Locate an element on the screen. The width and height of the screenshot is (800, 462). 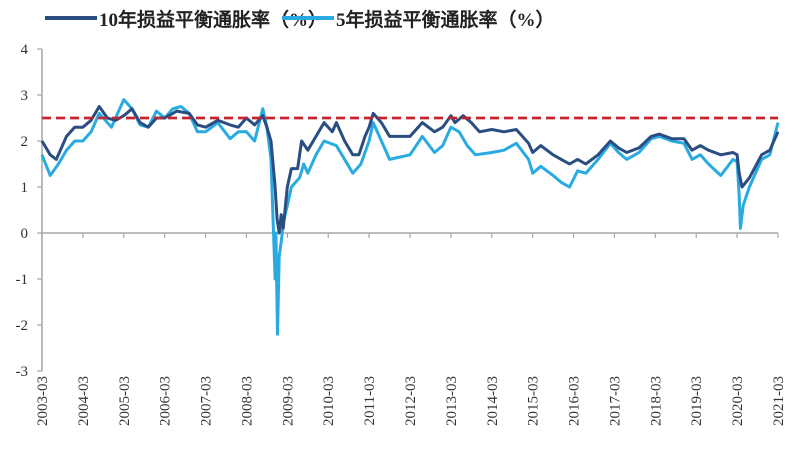
x-tick-label: 2006-03 is located at coordinates (166, 401).